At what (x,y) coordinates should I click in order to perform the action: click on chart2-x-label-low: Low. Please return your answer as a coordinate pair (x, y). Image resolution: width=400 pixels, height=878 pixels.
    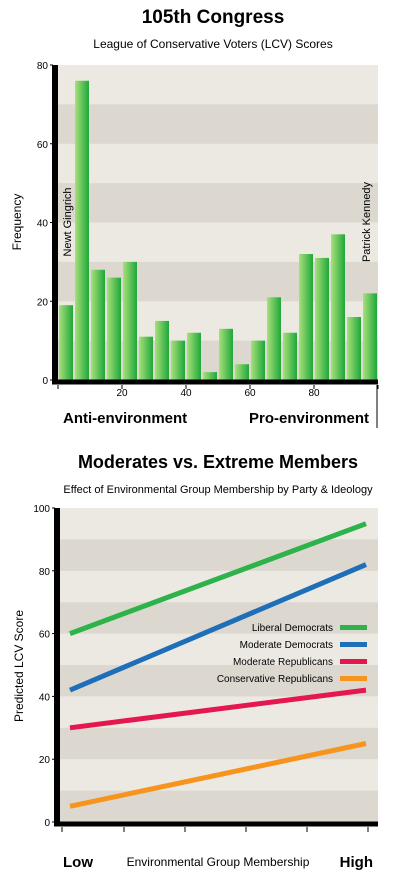
    Looking at the image, I should click on (78, 862).